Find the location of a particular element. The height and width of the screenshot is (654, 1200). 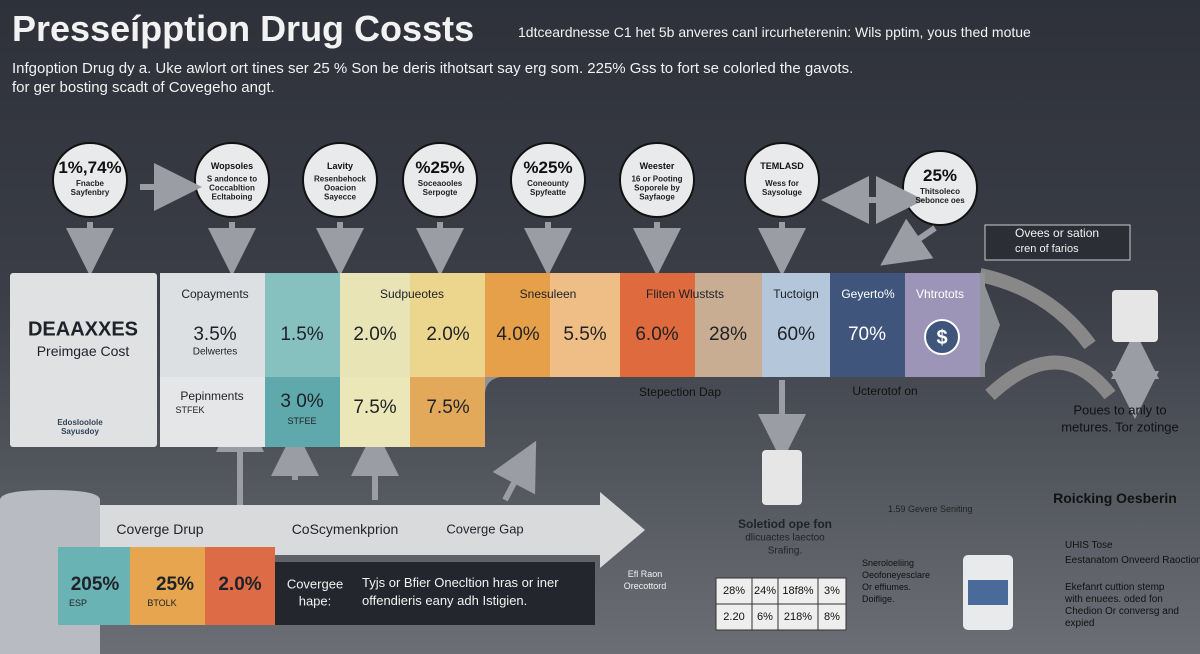

band-label: Stepection Dap is located at coordinates (680, 392).